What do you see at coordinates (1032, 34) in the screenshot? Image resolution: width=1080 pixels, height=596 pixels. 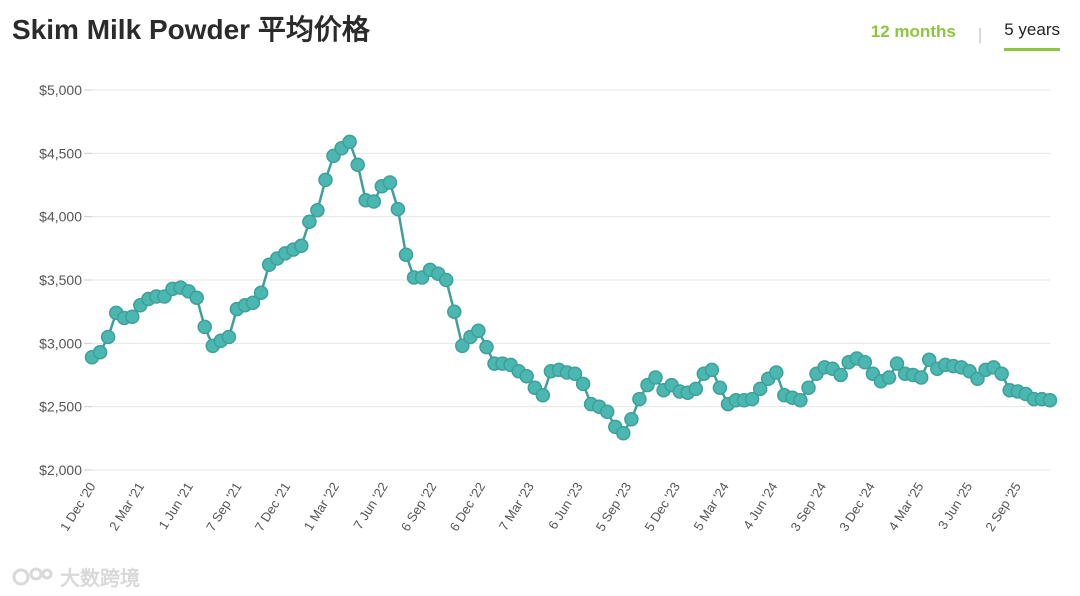 I see `tab-5-years: 5 years` at bounding box center [1032, 34].